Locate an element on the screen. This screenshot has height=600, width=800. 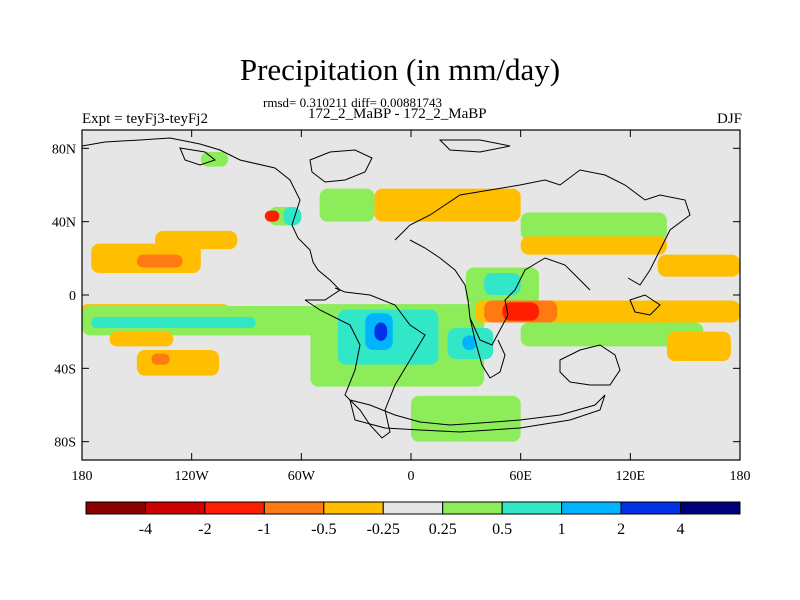
experiment-label: Expt = teyFj3-teyFj2 is located at coordinates (145, 119).